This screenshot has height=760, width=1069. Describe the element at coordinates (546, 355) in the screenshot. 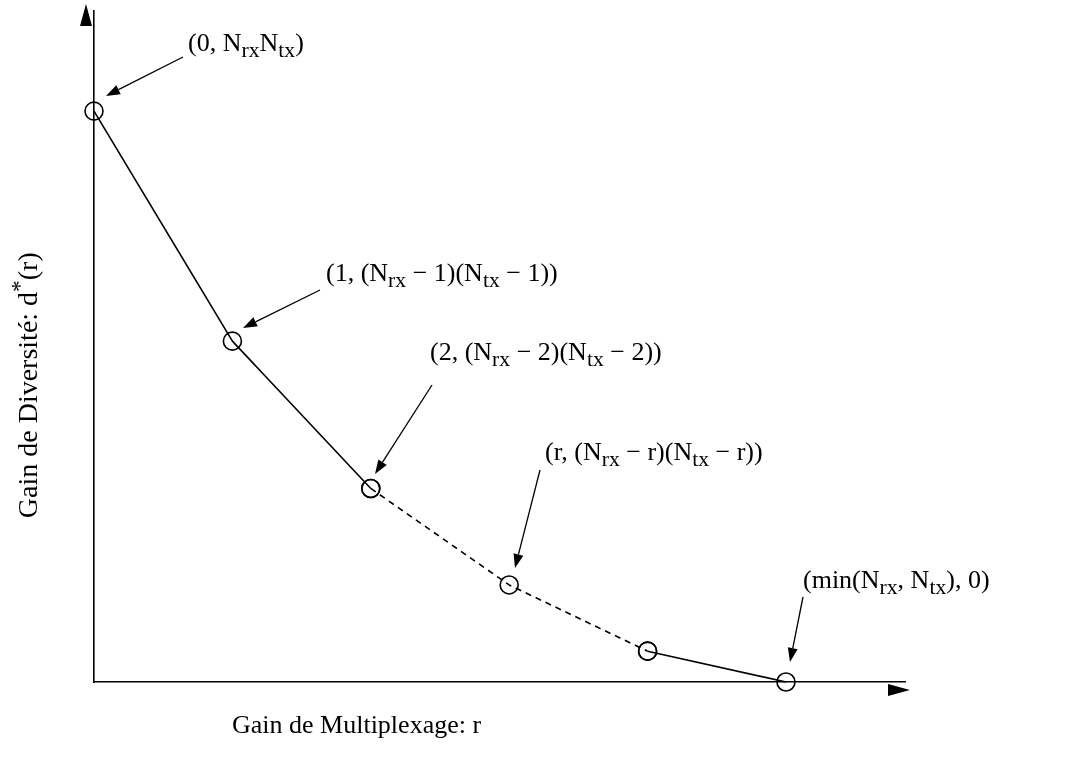

I see `annotation: (2, (N$_{rx}$ − 2)(N$_{tx}$ − 2))` at that location.